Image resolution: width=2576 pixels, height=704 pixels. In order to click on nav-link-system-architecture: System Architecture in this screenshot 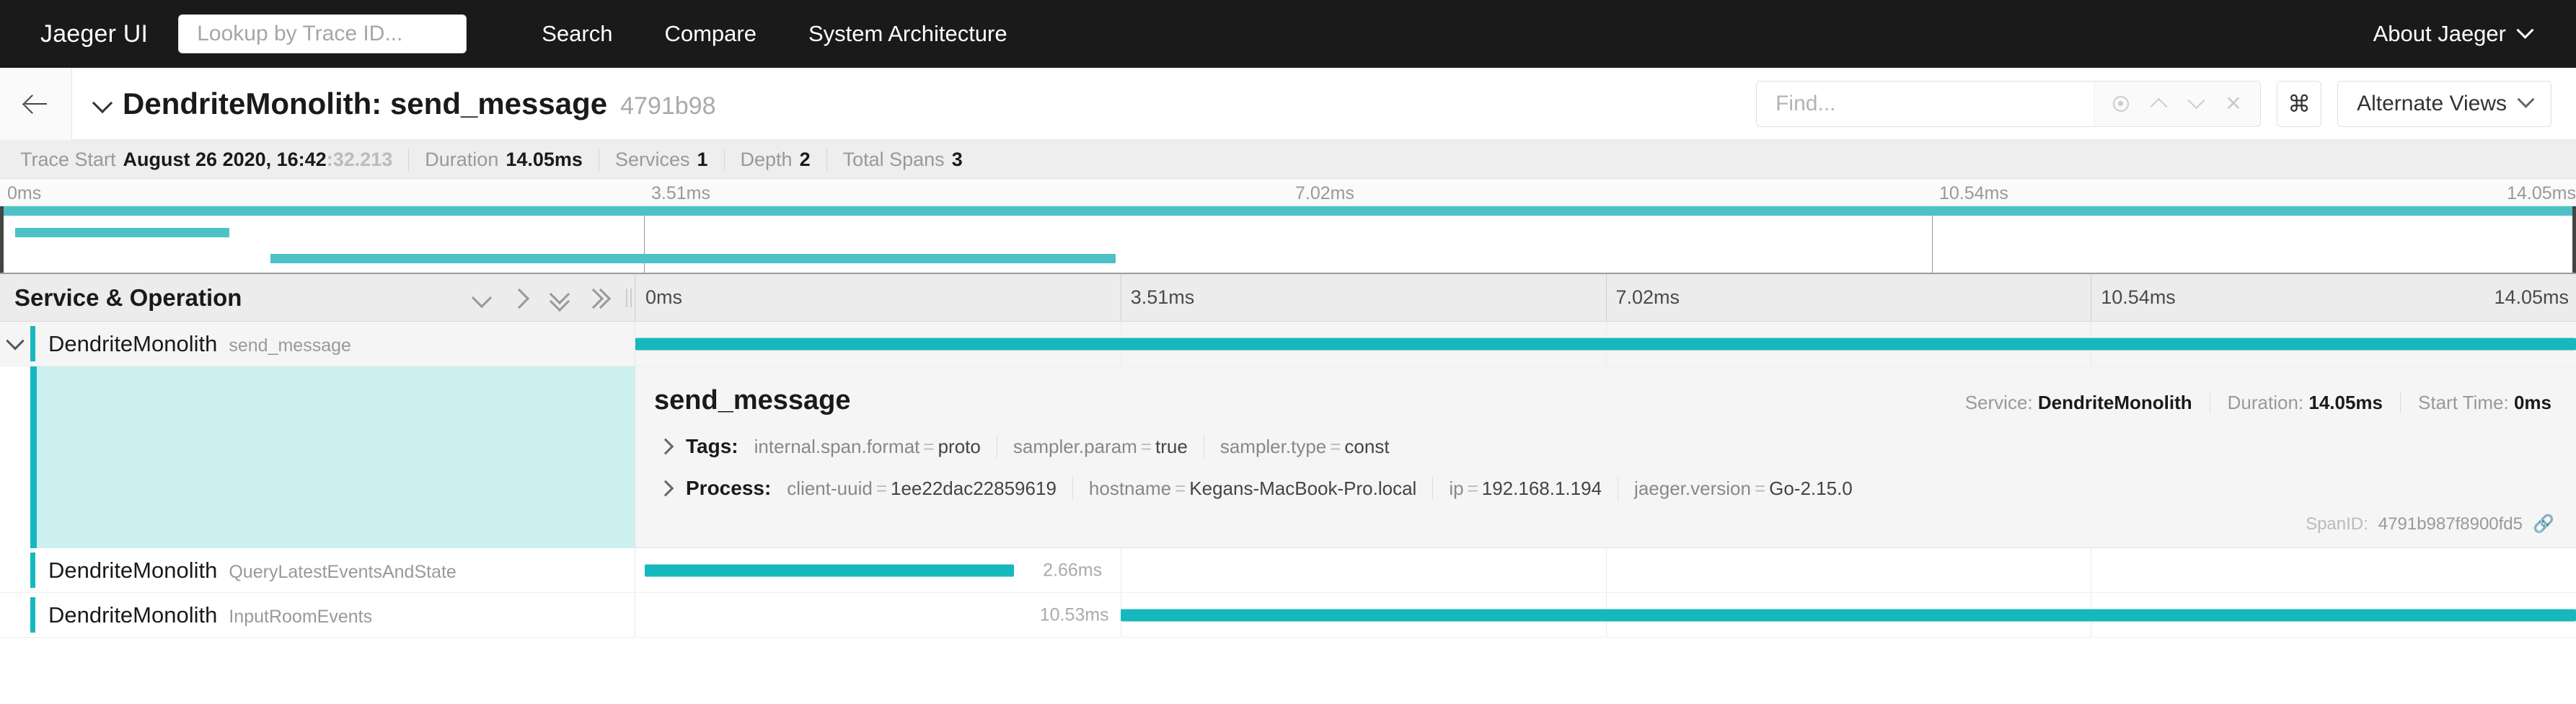, I will do `click(907, 33)`.